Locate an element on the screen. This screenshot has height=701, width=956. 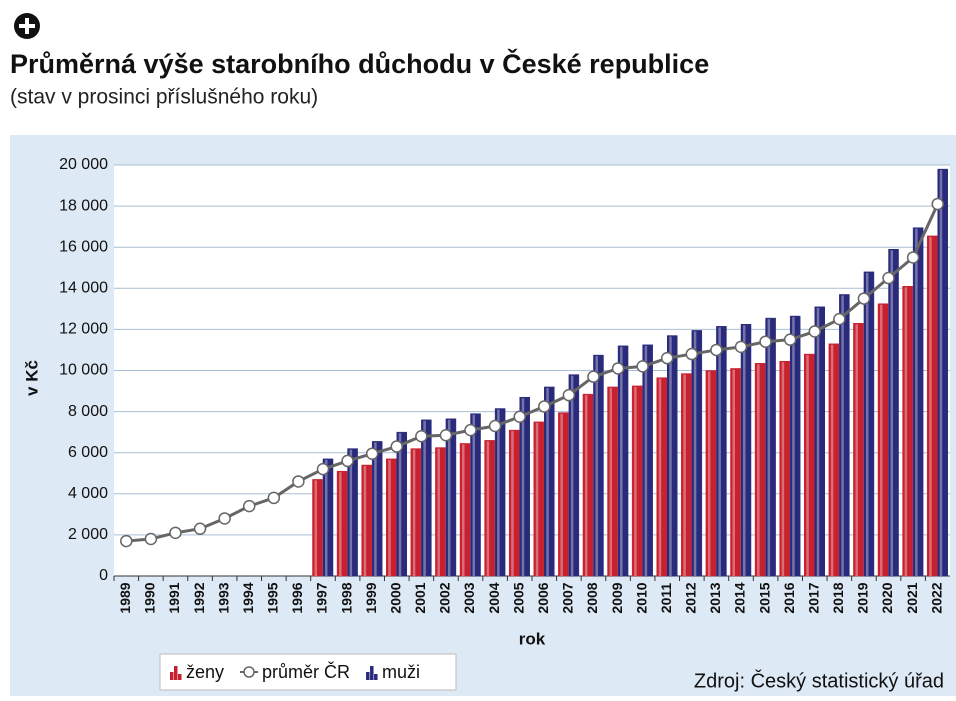
source: Zdroj: Český statistický úřad is located at coordinates (819, 680).